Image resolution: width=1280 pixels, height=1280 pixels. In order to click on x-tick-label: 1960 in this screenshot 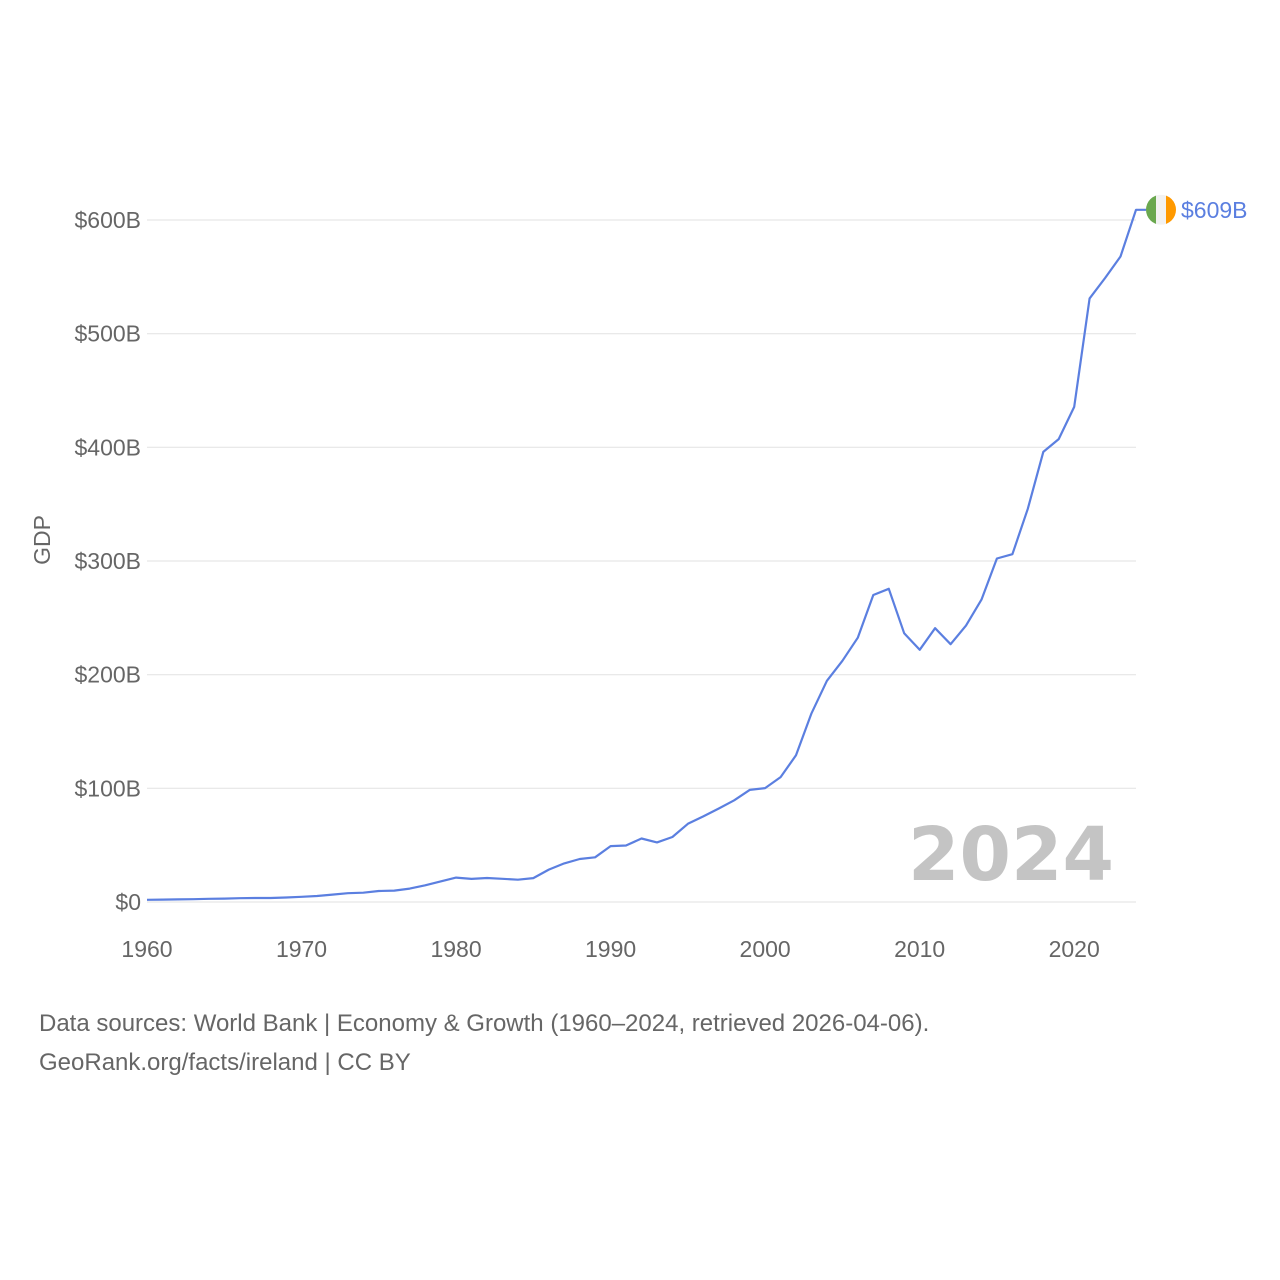, I will do `click(146, 949)`.